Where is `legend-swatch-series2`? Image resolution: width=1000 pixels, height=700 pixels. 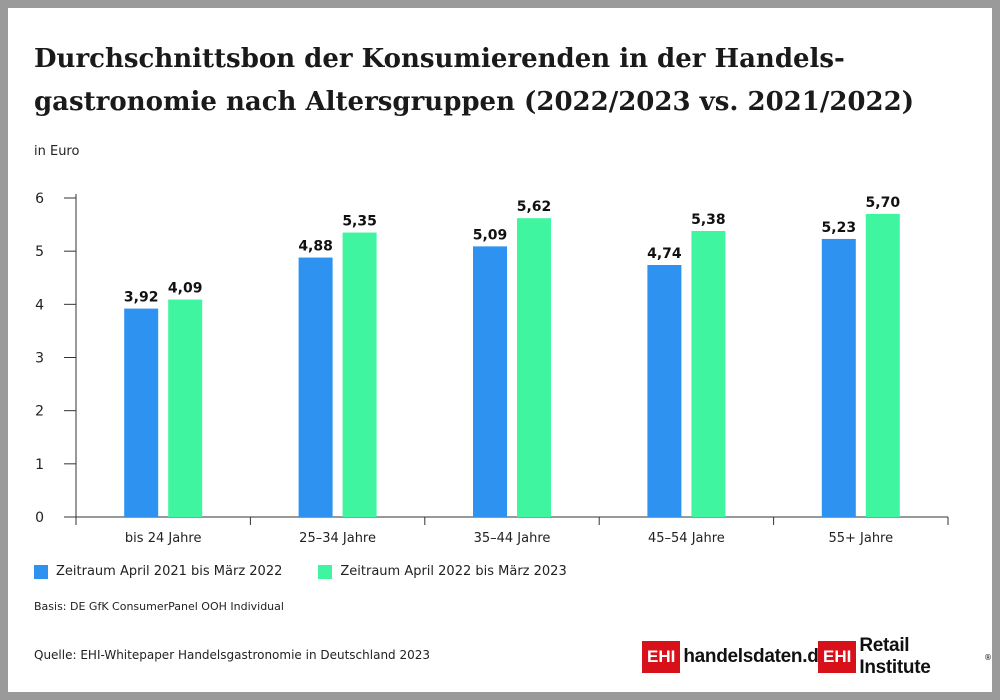 legend-swatch-series2 is located at coordinates (325, 571).